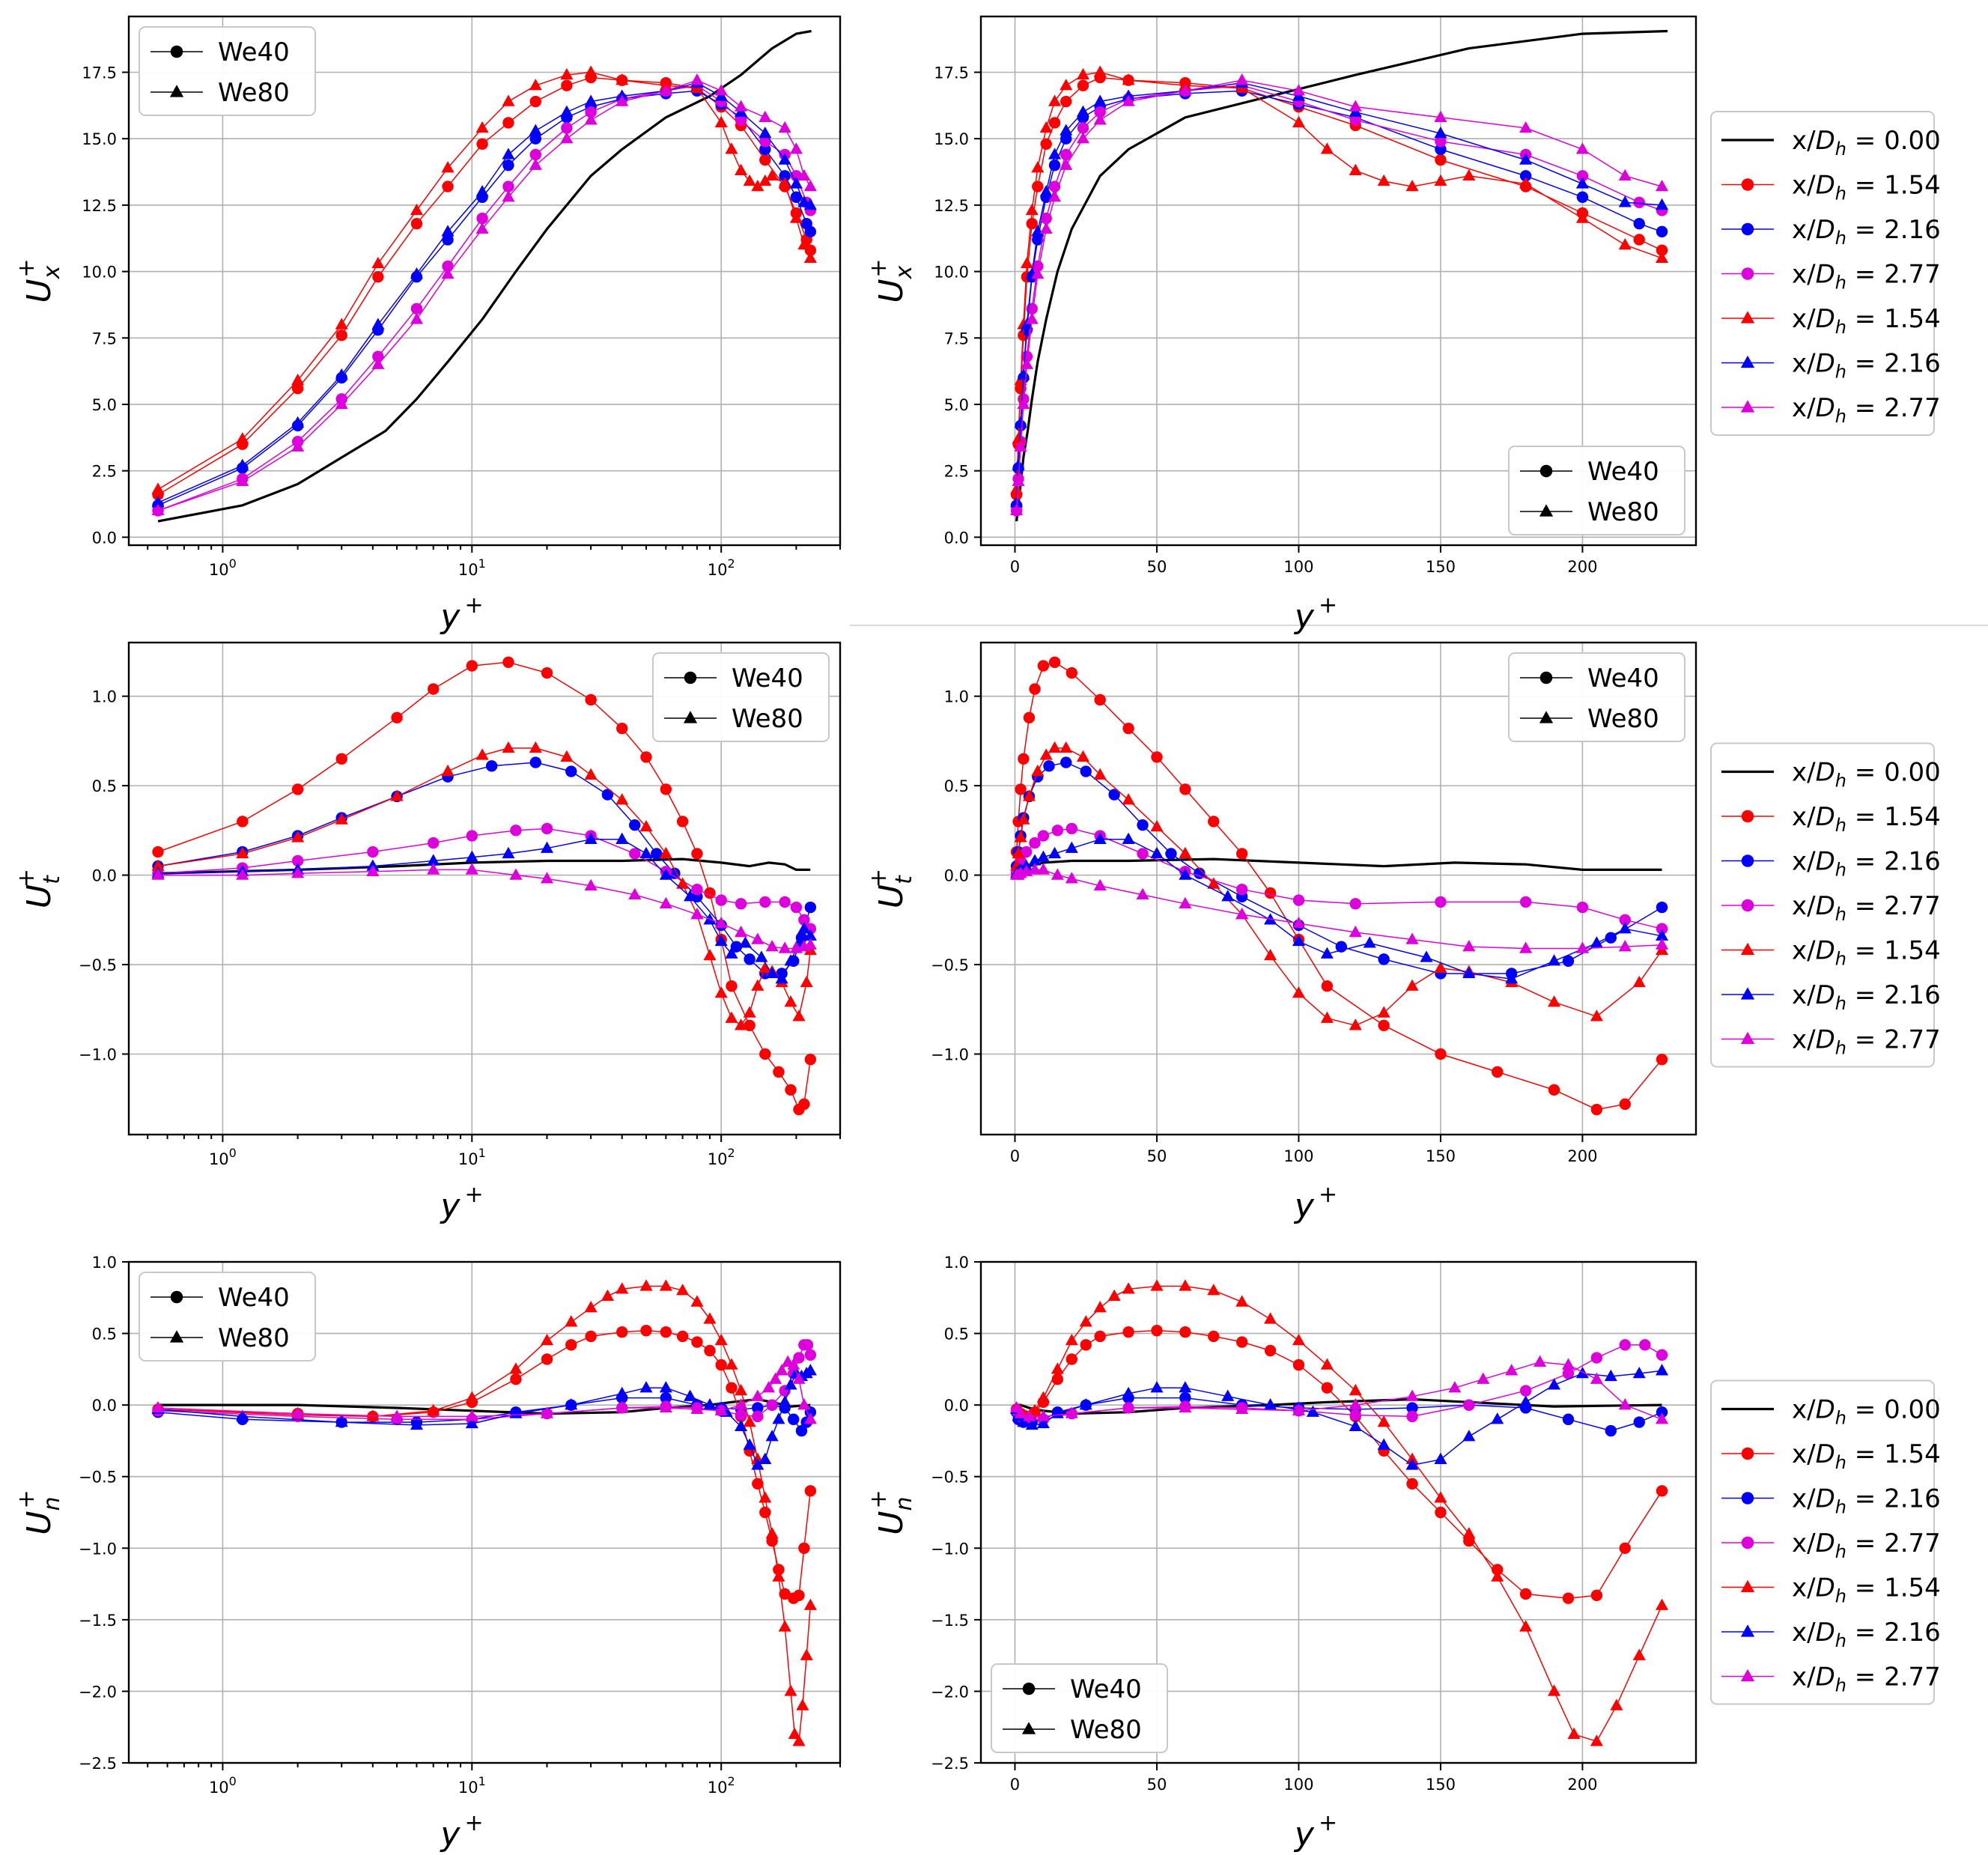  I want to click on x-tick-label: 100, so click(223, 567).